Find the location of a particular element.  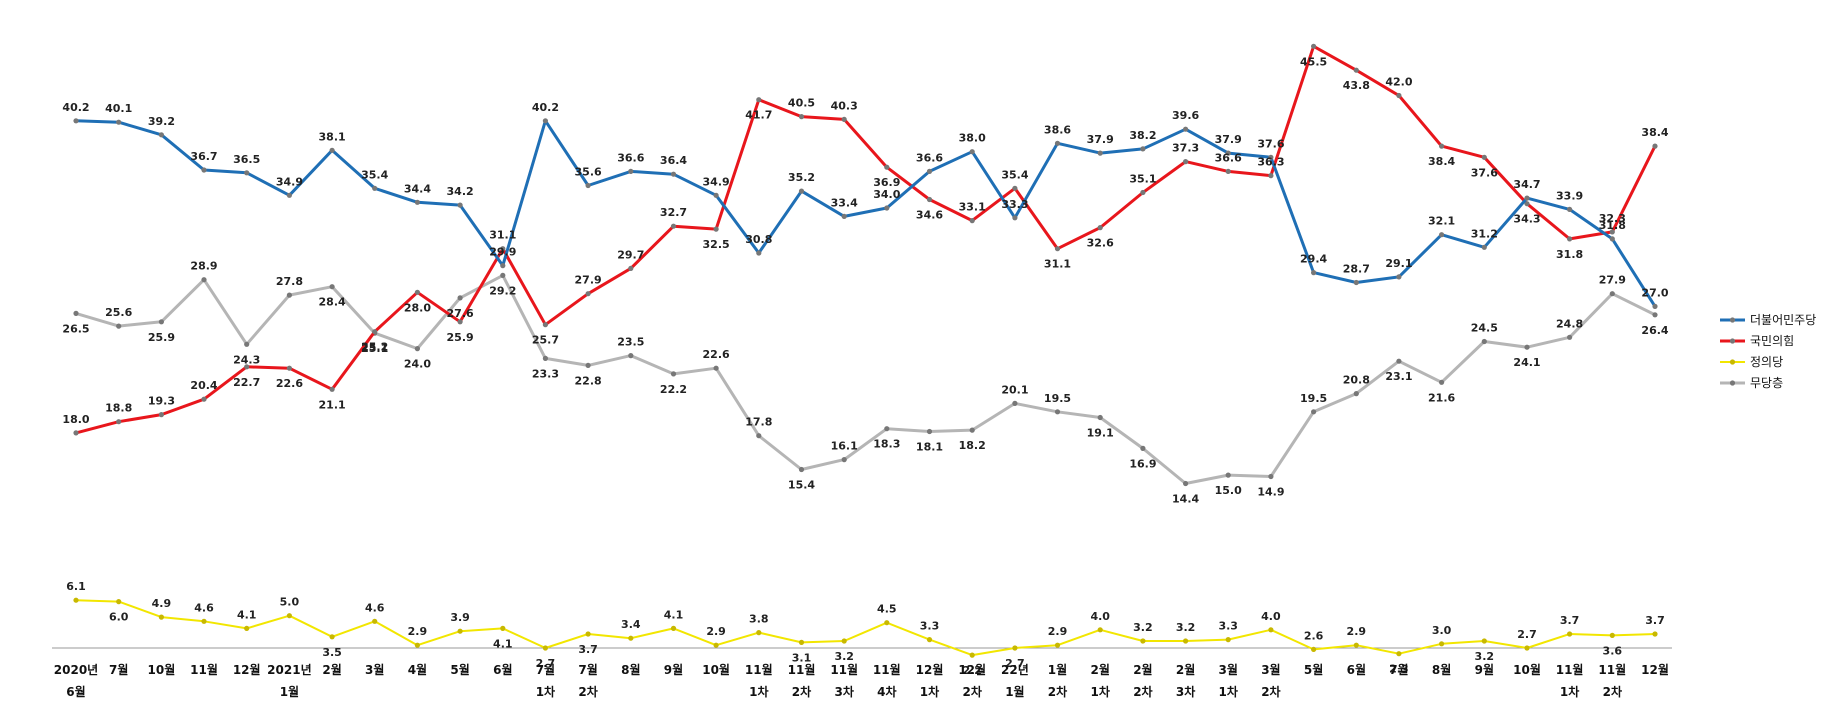

data-label: 20.8 is located at coordinates (1356, 380).